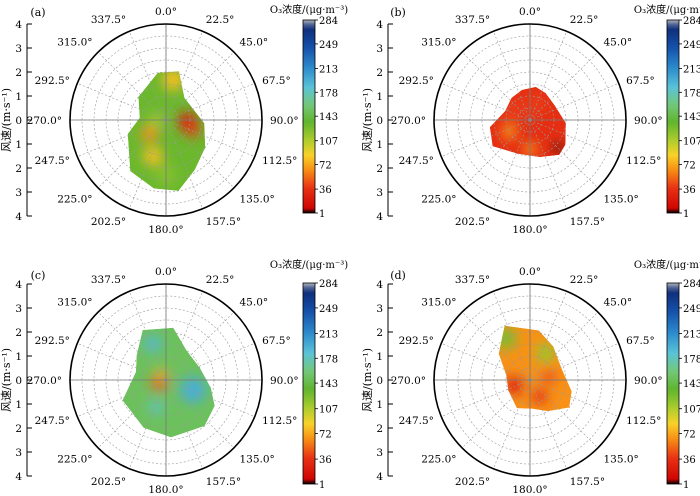  Describe the element at coordinates (18, 121) in the screenshot. I see `speed-axis-tick-label: 0` at that location.